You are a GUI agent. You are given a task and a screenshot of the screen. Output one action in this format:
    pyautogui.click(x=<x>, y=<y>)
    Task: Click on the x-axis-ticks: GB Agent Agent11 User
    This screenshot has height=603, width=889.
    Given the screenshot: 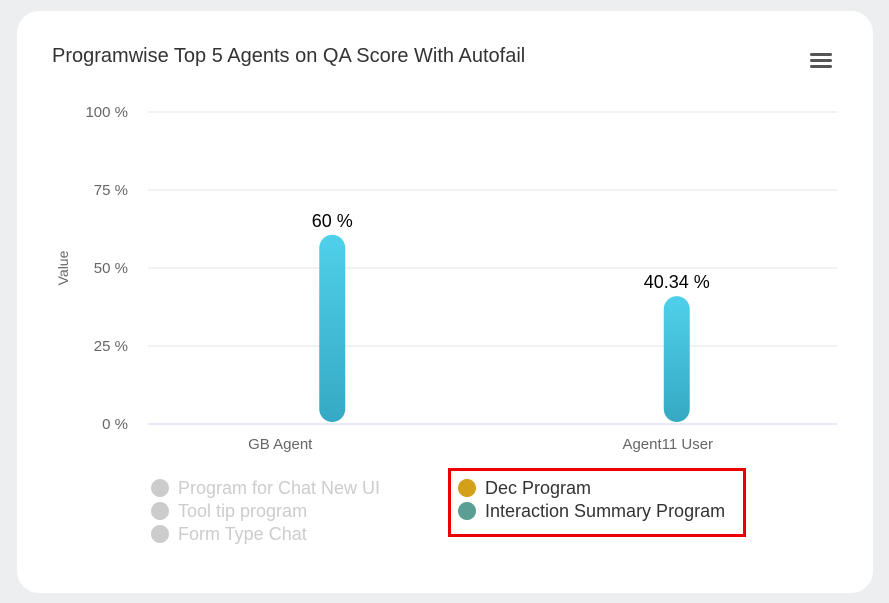 What is the action you would take?
    pyautogui.click(x=480, y=444)
    